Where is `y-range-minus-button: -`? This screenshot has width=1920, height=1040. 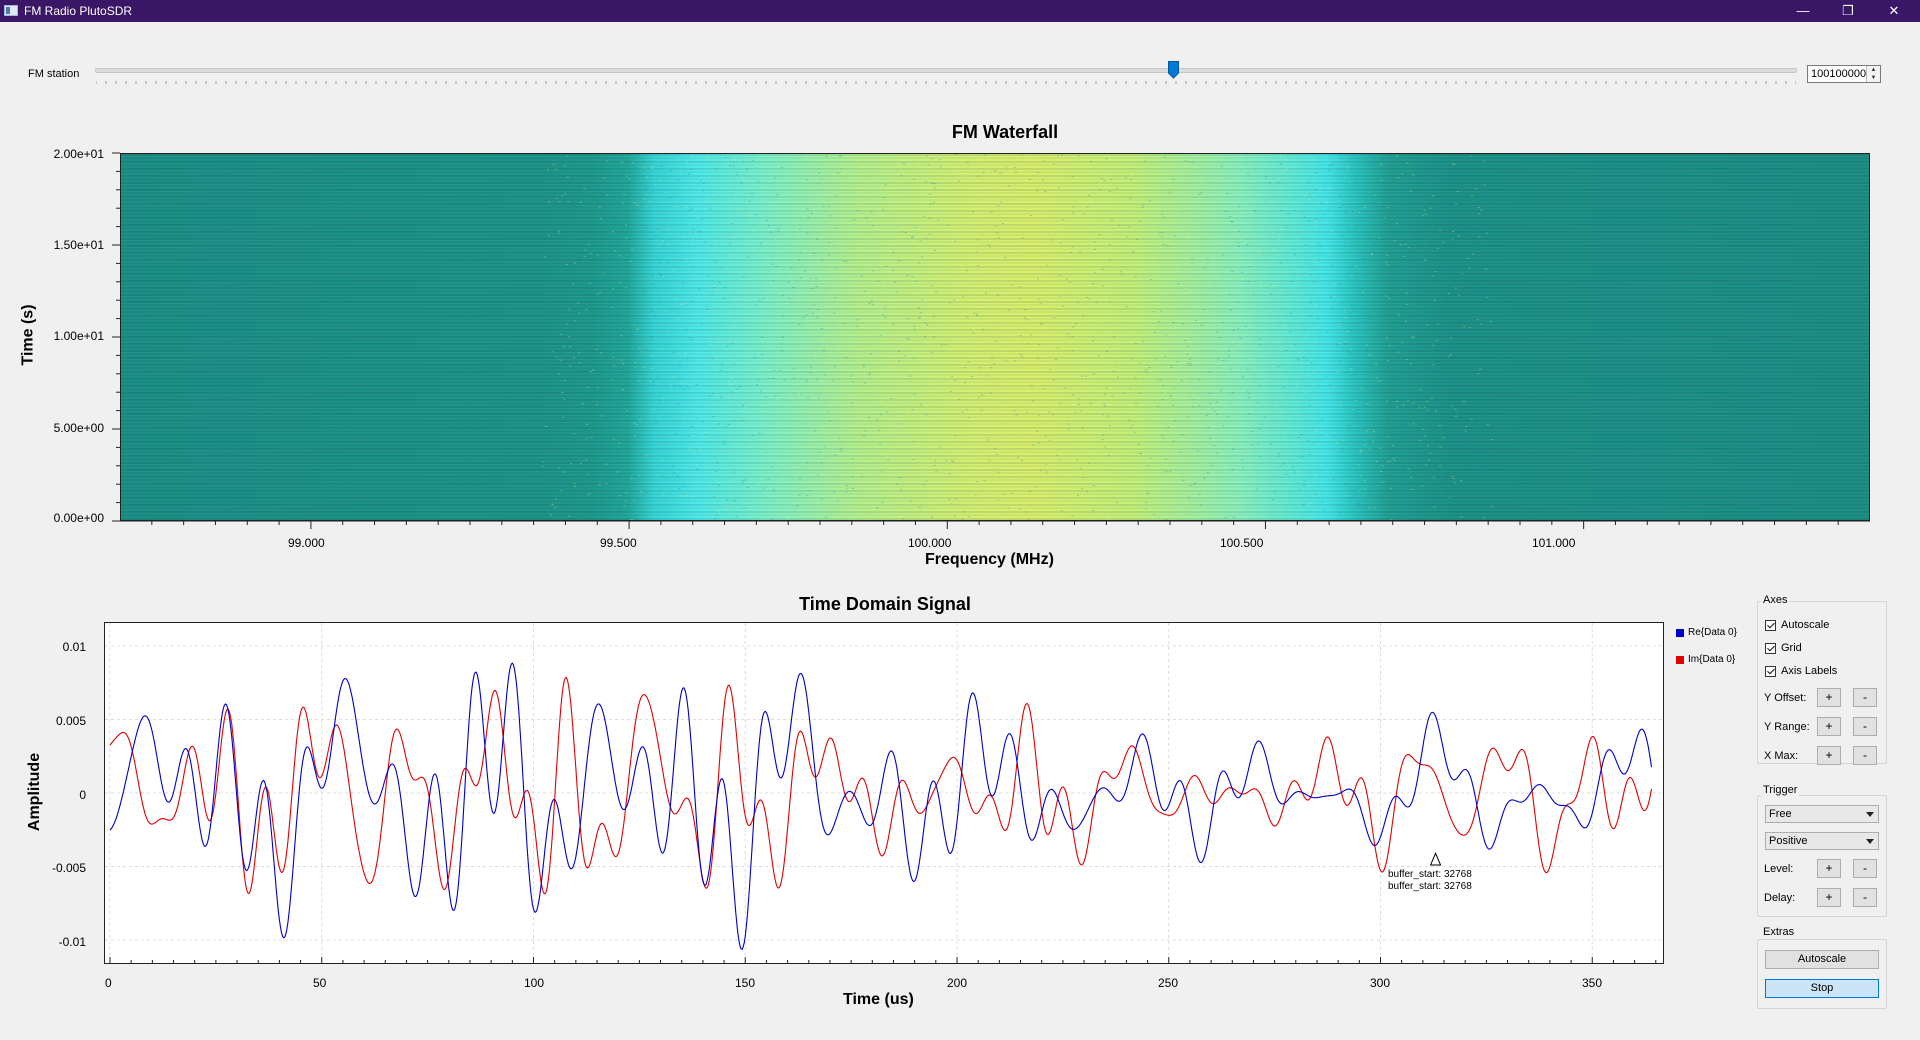
y-range-minus-button: - is located at coordinates (1865, 726).